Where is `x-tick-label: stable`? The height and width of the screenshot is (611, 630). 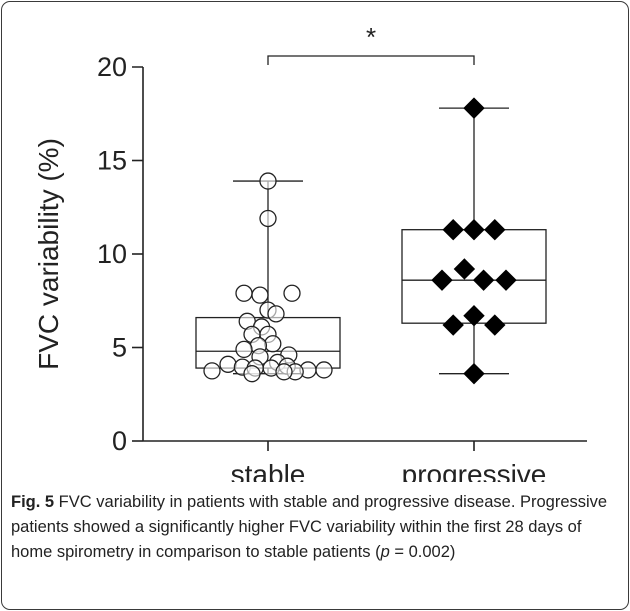
x-tick-label: stable is located at coordinates (268, 470).